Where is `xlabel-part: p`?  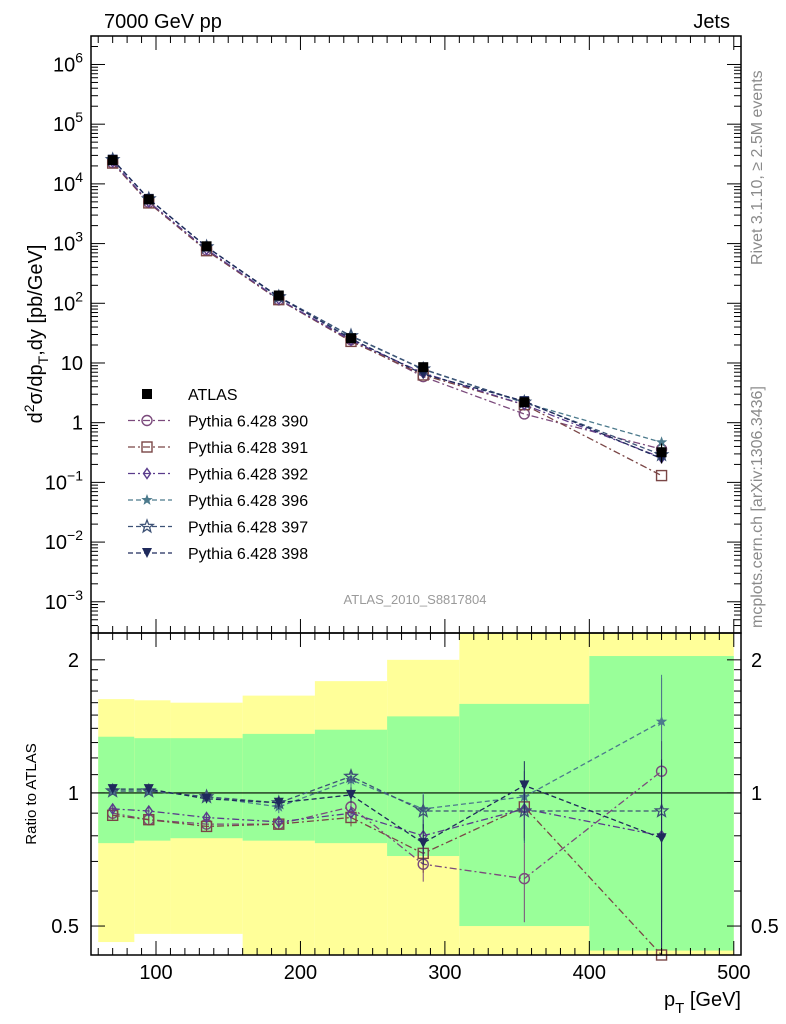
xlabel-part: p is located at coordinates (669, 1000).